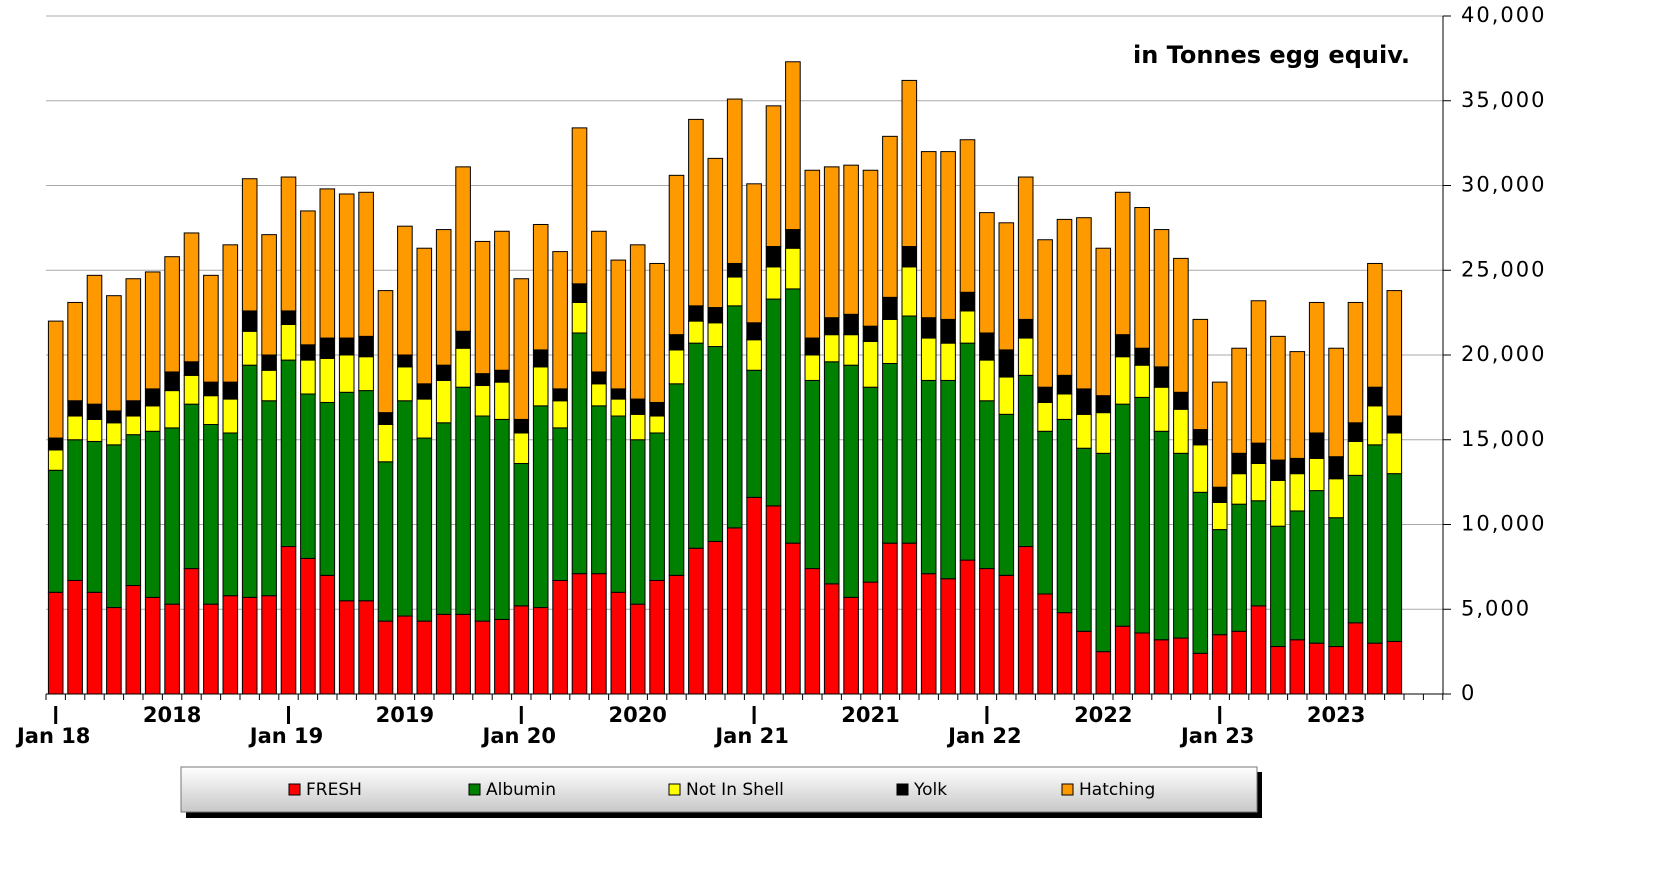 The height and width of the screenshot is (872, 1671). I want to click on legend, so click(719, 789).